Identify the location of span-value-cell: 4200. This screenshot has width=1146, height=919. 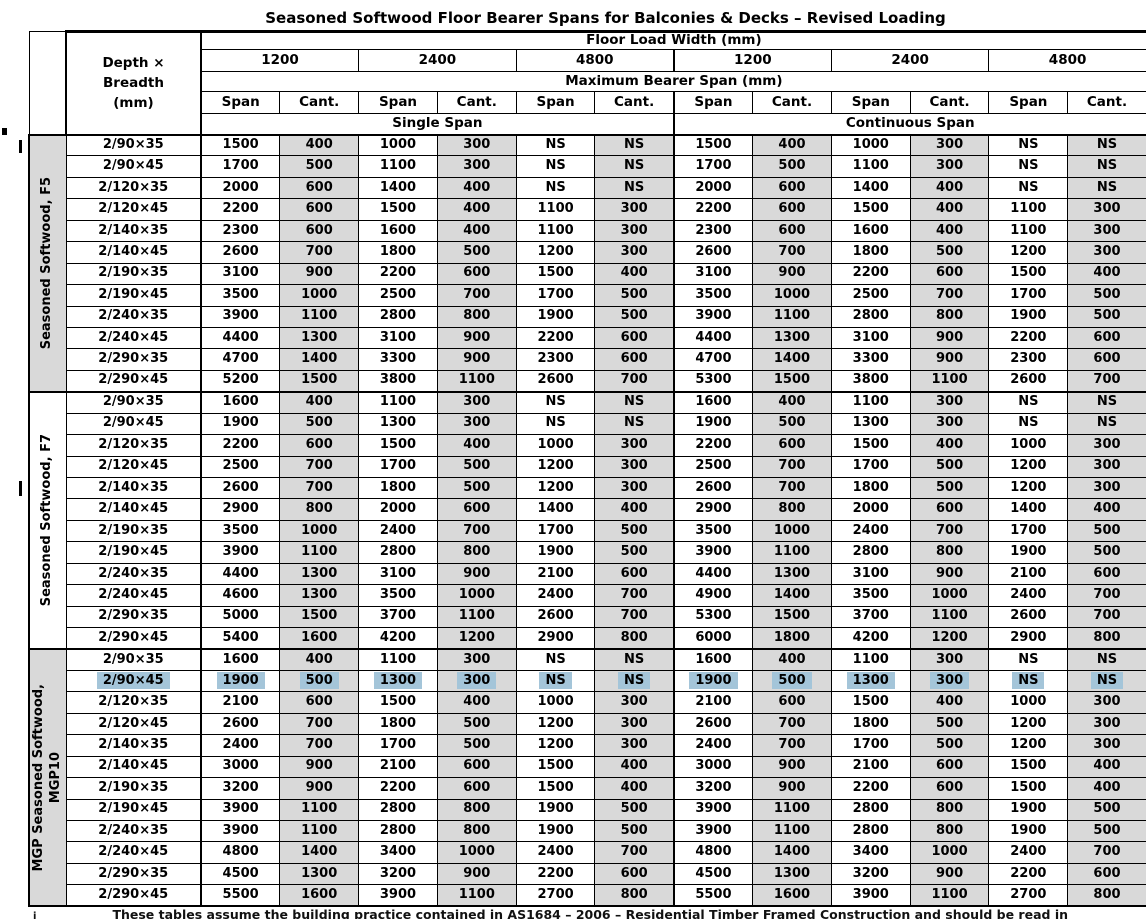
(398, 638).